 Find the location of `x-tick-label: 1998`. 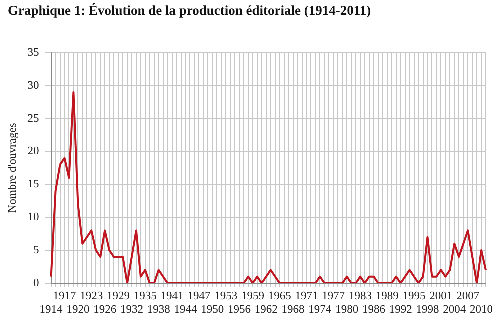

x-tick-label: 1998 is located at coordinates (428, 310).